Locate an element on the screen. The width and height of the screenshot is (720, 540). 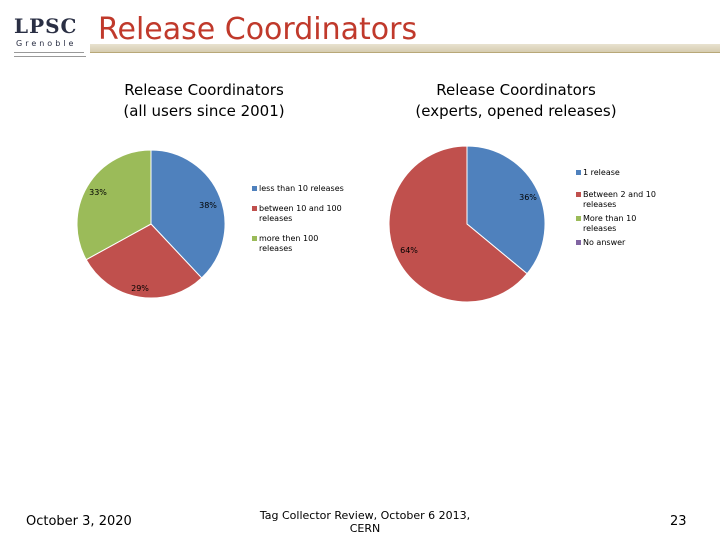
chart1-legend-item: between 10 and 100 releases is located at coordinates (301, 214).